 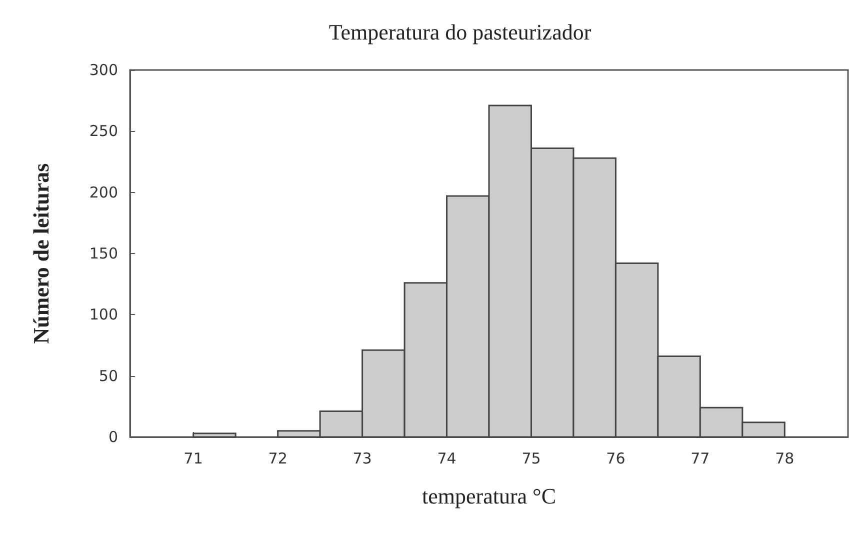 I want to click on y-tick-label: 100, so click(x=103, y=315).